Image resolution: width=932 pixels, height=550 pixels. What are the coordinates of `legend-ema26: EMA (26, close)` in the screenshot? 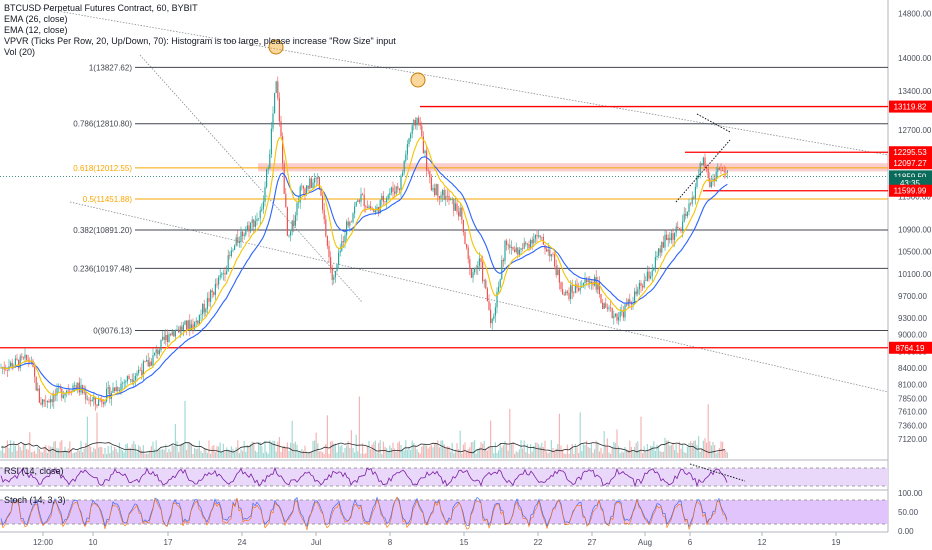 It's located at (36, 19).